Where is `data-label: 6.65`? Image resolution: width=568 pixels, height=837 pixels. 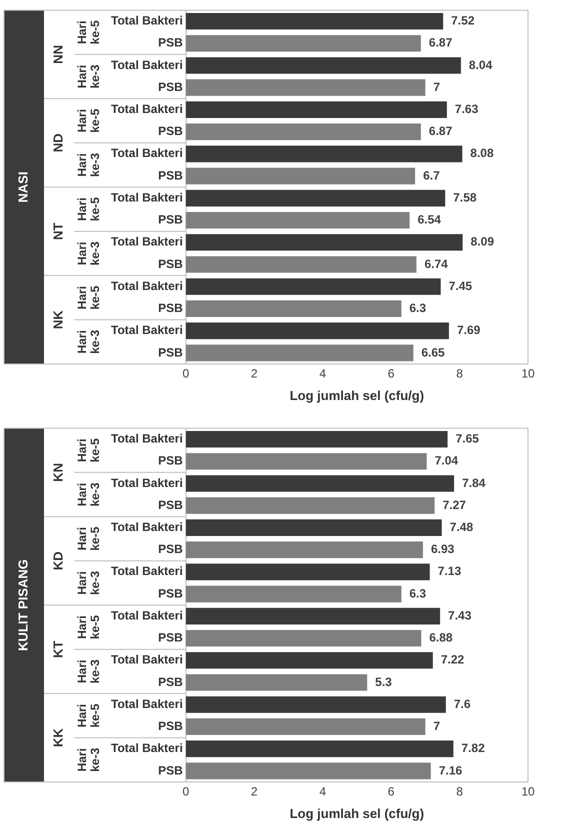 data-label: 6.65 is located at coordinates (433, 352).